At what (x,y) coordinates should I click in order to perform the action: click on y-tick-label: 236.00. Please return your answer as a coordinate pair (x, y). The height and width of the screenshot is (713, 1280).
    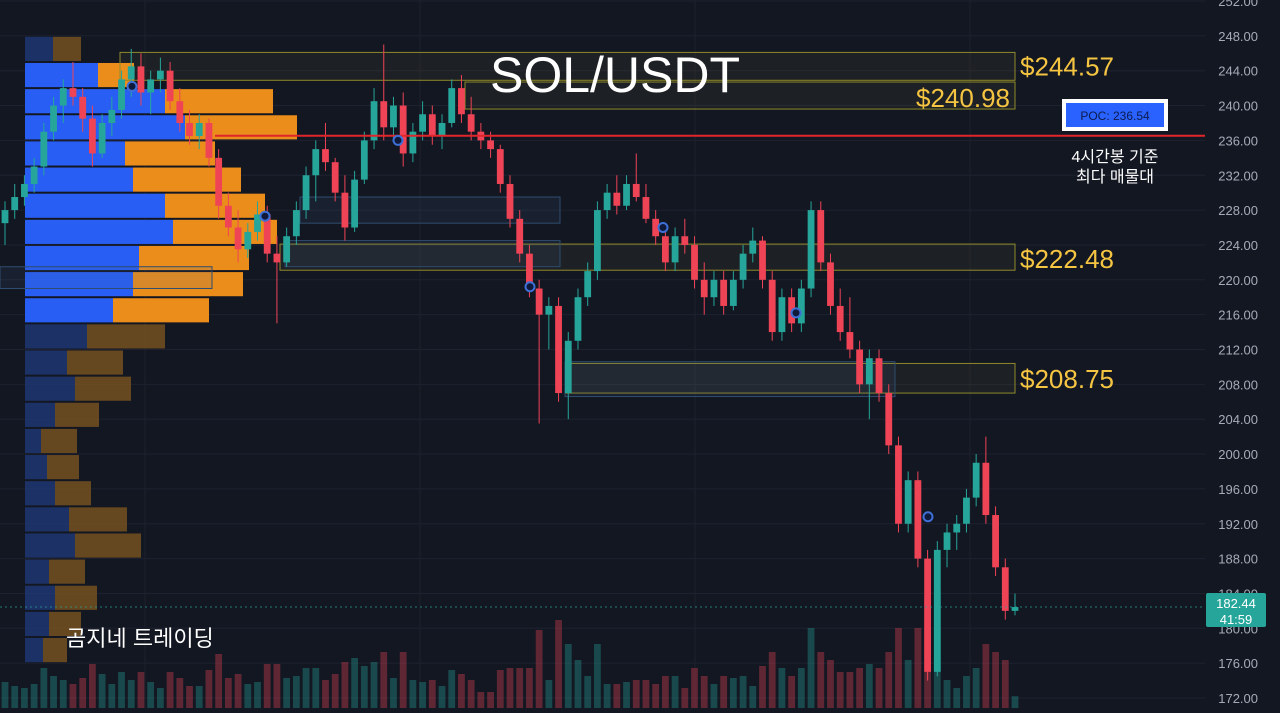
    Looking at the image, I should click on (1238, 140).